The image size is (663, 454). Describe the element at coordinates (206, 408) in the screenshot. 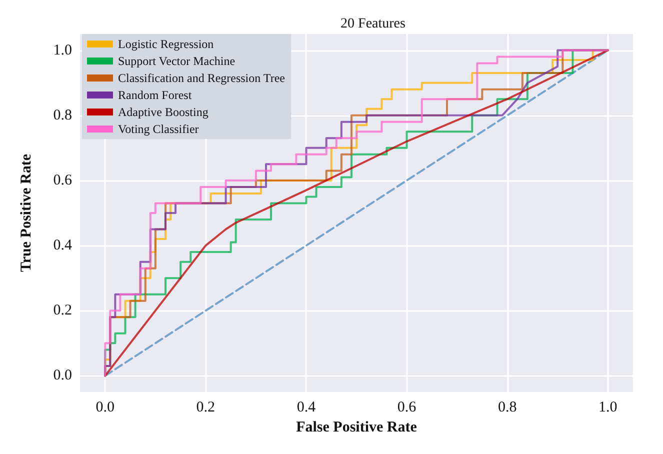

I see `x-tick-label: 0.2` at that location.